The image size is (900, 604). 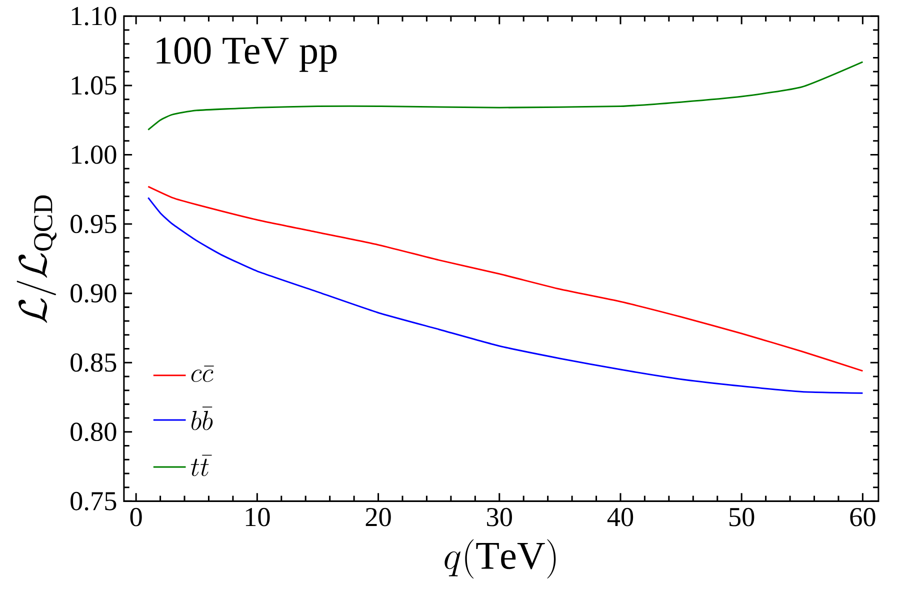 What do you see at coordinates (94, 85) in the screenshot?
I see `y-tick-label: 1.05` at bounding box center [94, 85].